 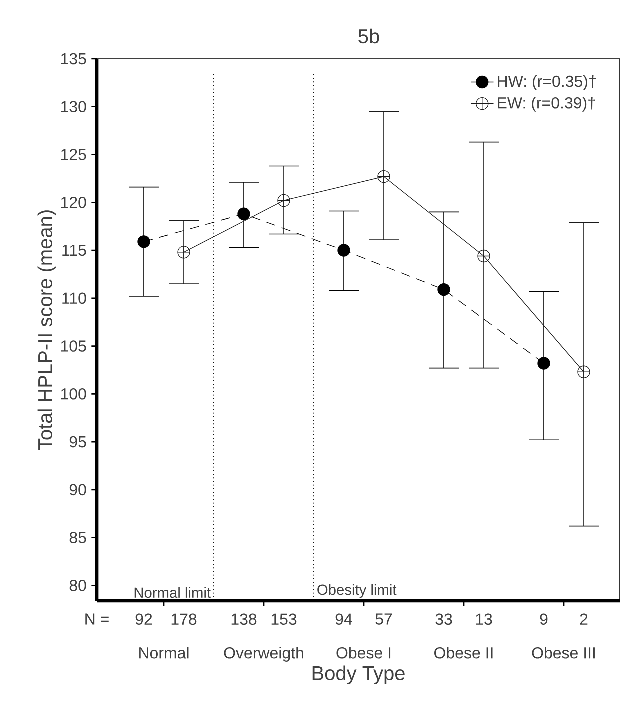 I want to click on text: 92, so click(x=144, y=620).